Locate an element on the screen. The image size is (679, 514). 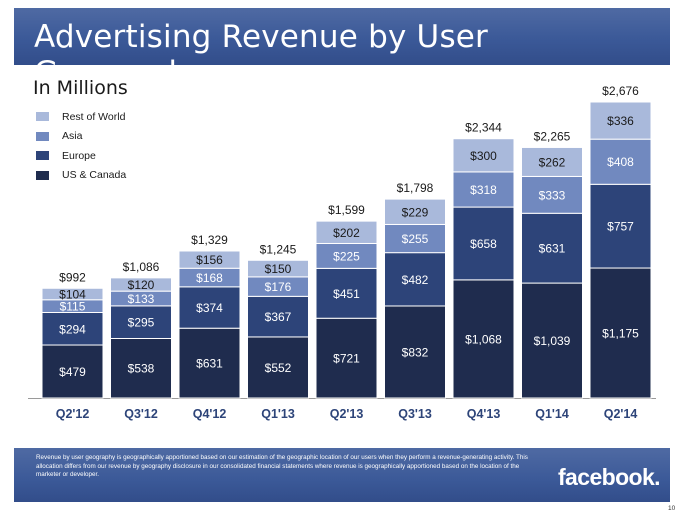
data-label-us-canada: $1,039 is located at coordinates (552, 341).